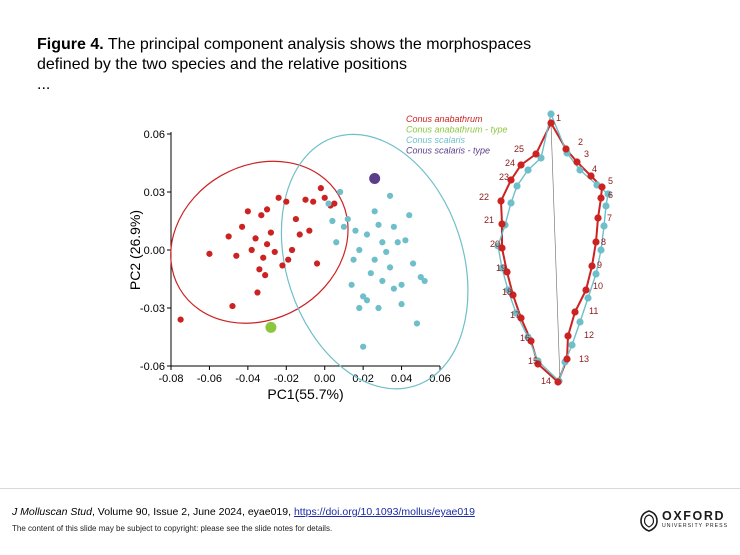 The width and height of the screenshot is (740, 555). I want to click on outline-axis, so click(555, 252).